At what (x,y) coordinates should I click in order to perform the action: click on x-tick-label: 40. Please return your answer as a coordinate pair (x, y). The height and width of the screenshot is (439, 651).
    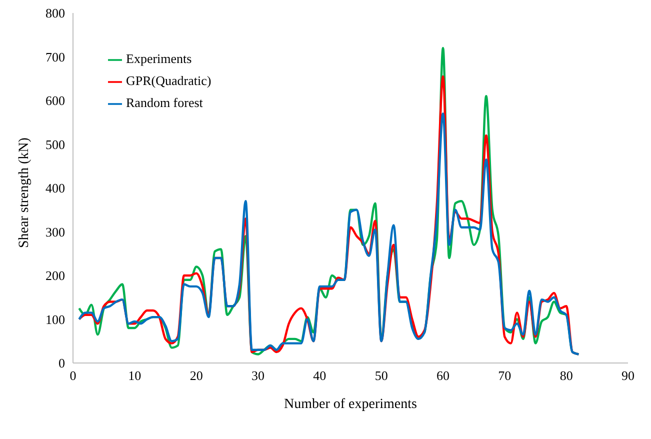
    Looking at the image, I should click on (319, 376).